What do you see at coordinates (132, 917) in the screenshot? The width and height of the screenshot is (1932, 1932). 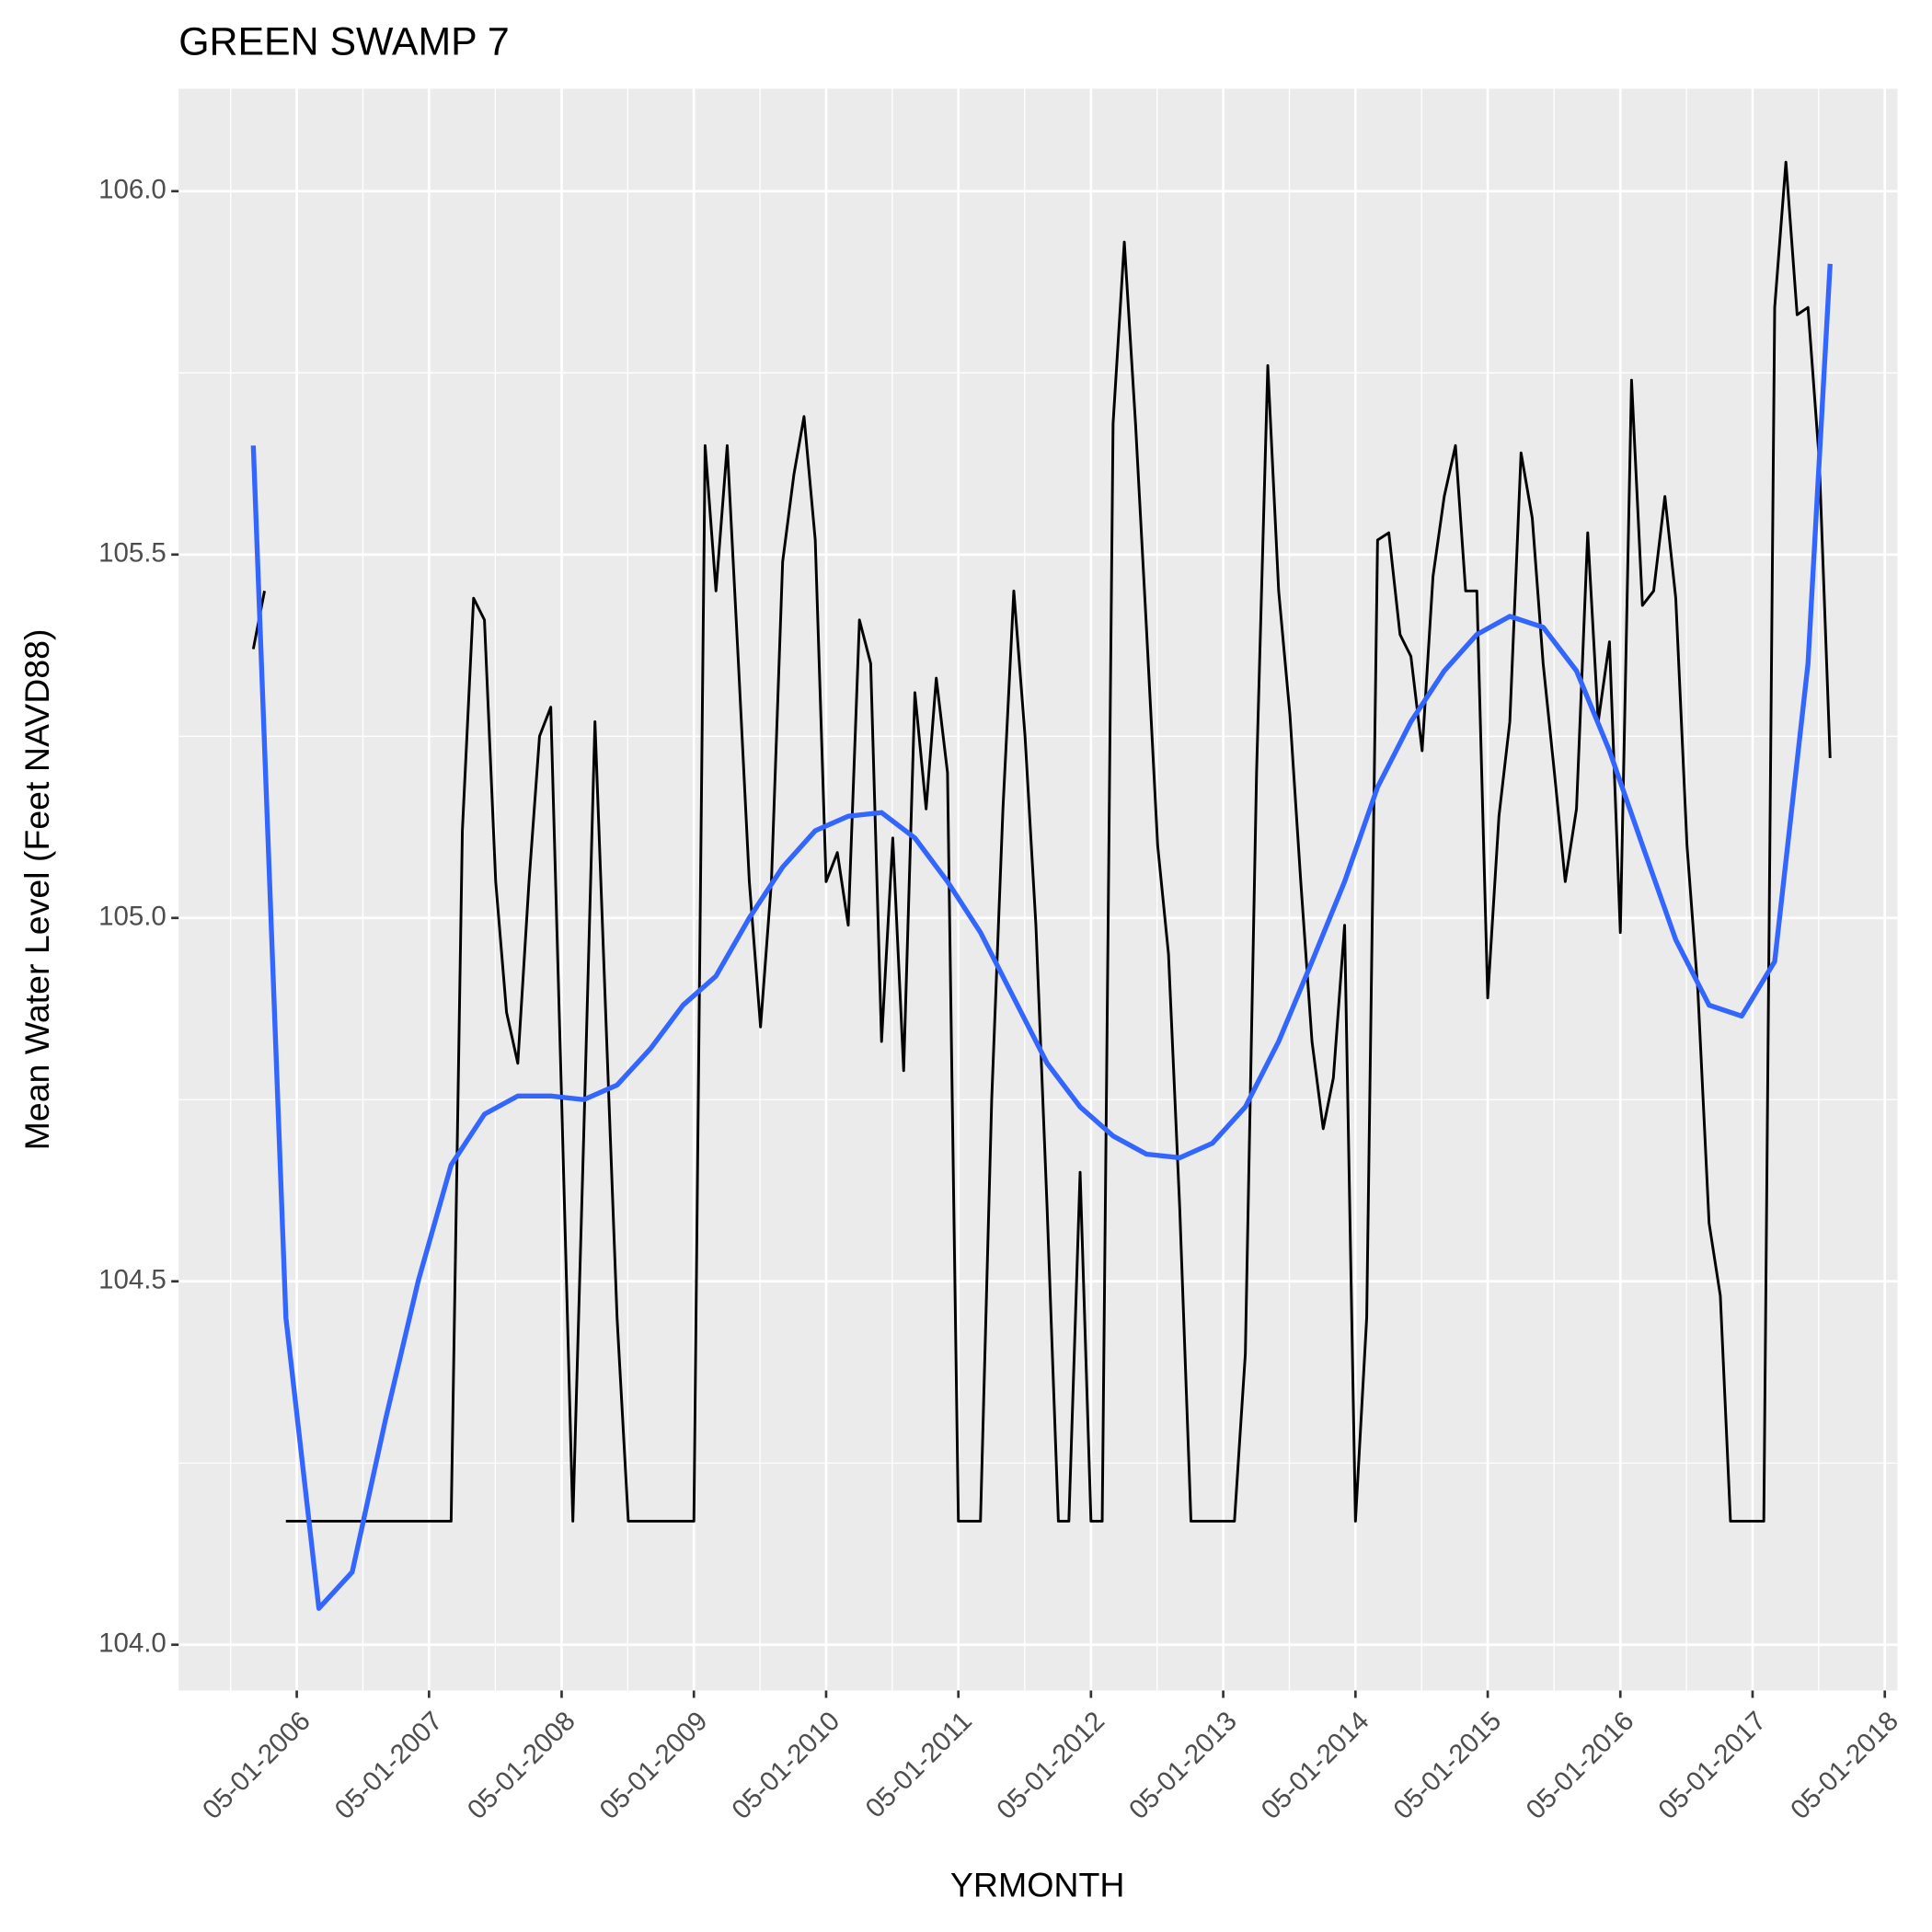 I see `y-tick-label: 105.0` at bounding box center [132, 917].